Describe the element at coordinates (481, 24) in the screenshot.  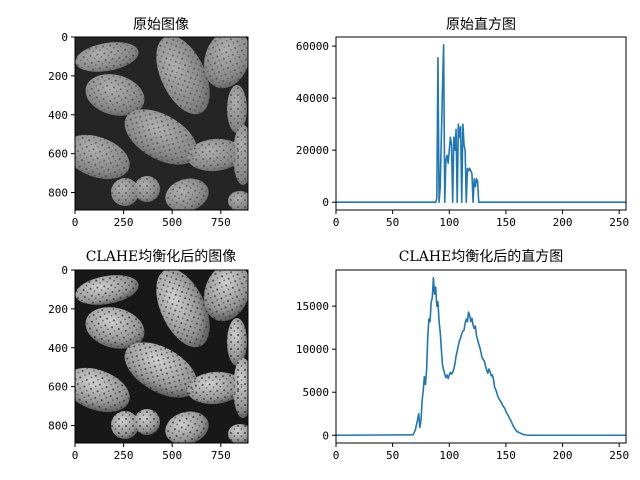
I see `original-histogram-title: 原始直方图` at that location.